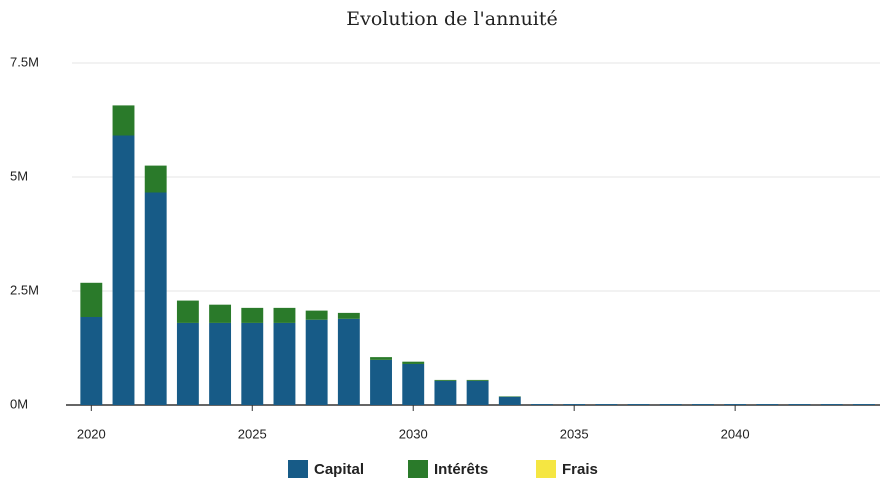 The height and width of the screenshot is (486, 881). I want to click on y-tick-label: 0M, so click(19, 403).